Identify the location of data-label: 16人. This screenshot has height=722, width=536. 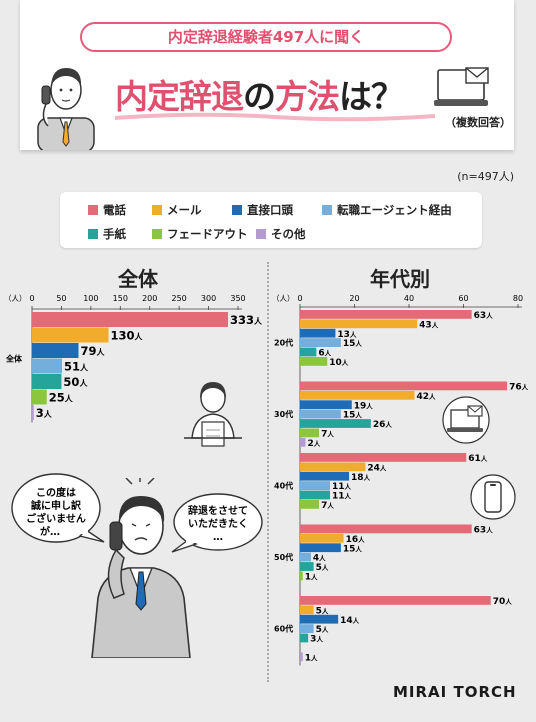
(356, 540).